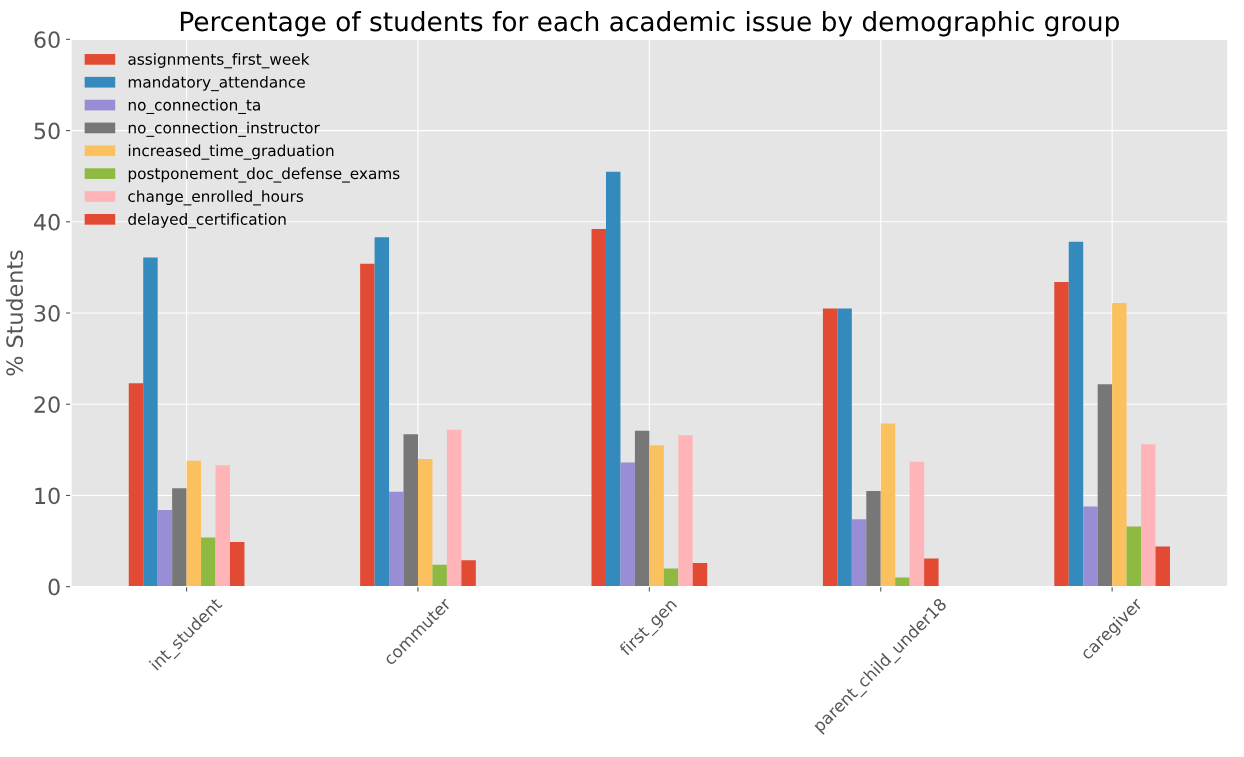  Describe the element at coordinates (264, 175) in the screenshot. I see `legend-label: postponement_doc_defense_exams` at that location.